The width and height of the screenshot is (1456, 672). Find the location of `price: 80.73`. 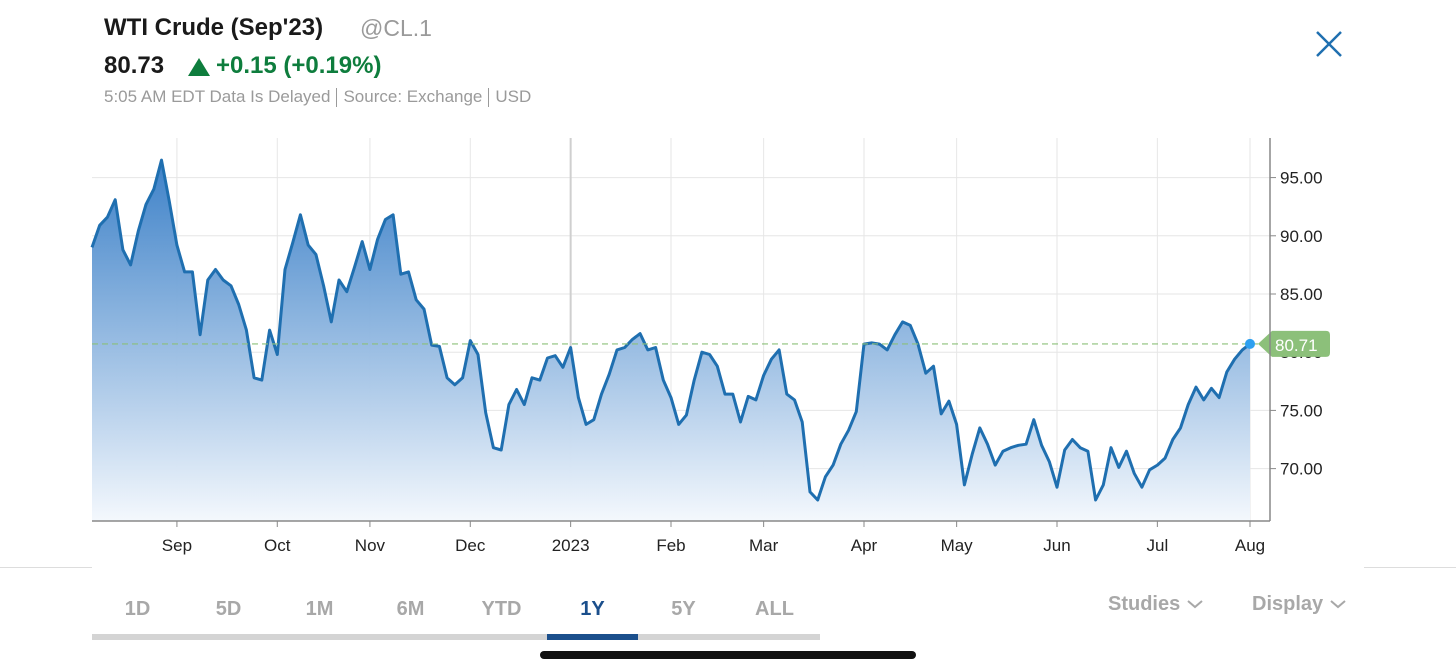

price: 80.73 is located at coordinates (134, 65).